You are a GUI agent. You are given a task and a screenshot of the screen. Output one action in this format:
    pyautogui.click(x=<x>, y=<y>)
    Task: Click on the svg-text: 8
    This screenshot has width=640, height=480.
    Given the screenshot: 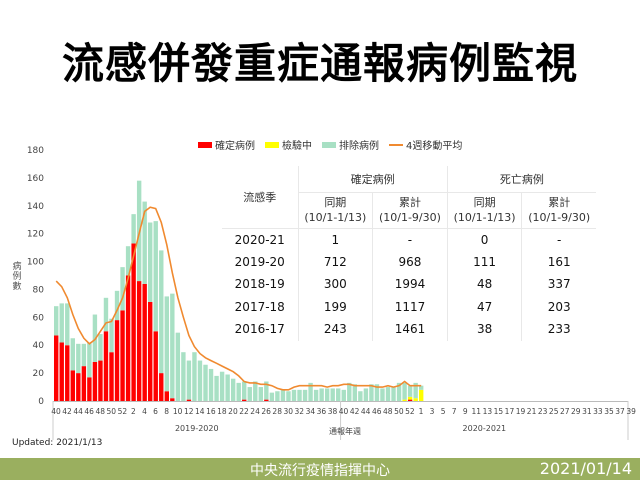 What is the action you would take?
    pyautogui.click(x=166, y=411)
    